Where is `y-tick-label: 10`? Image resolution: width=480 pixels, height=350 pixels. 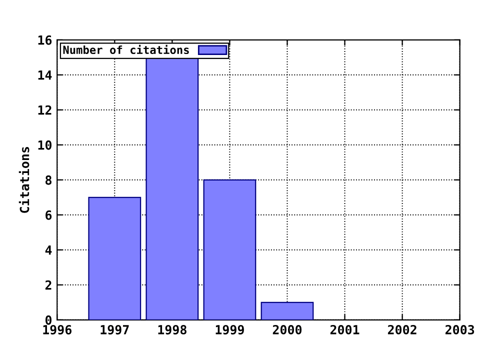 y-tick-label: 10 is located at coordinates (45, 145).